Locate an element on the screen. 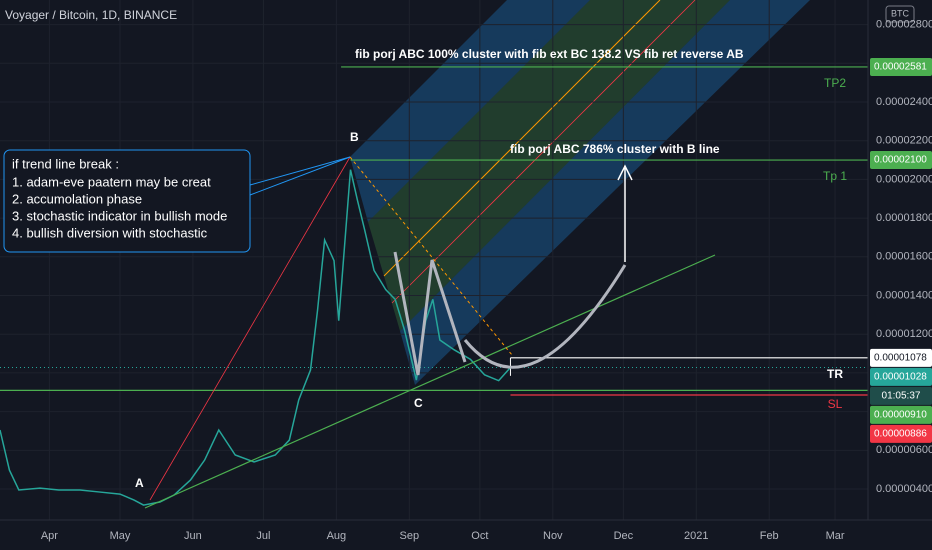  y-tick-label: 0.00002800 is located at coordinates (904, 24).